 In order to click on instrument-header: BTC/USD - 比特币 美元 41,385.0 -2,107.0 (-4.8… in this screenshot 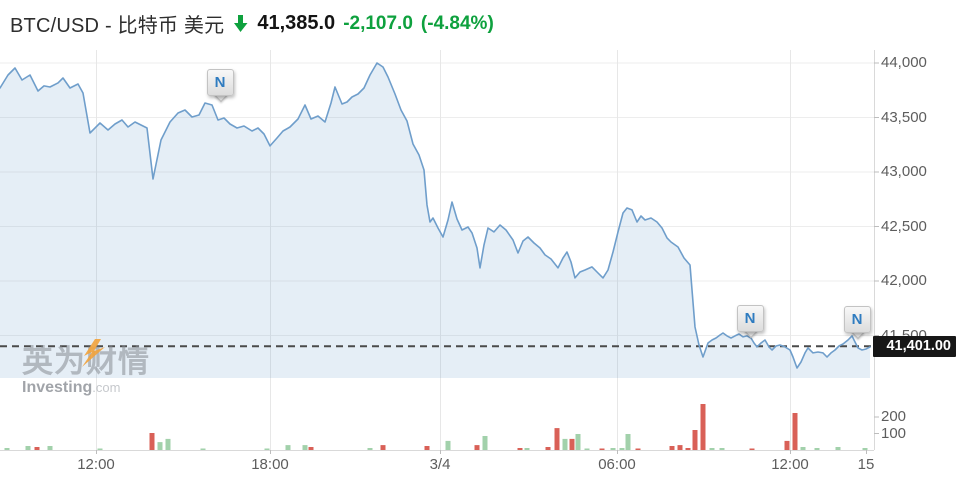, I will do `click(252, 23)`.